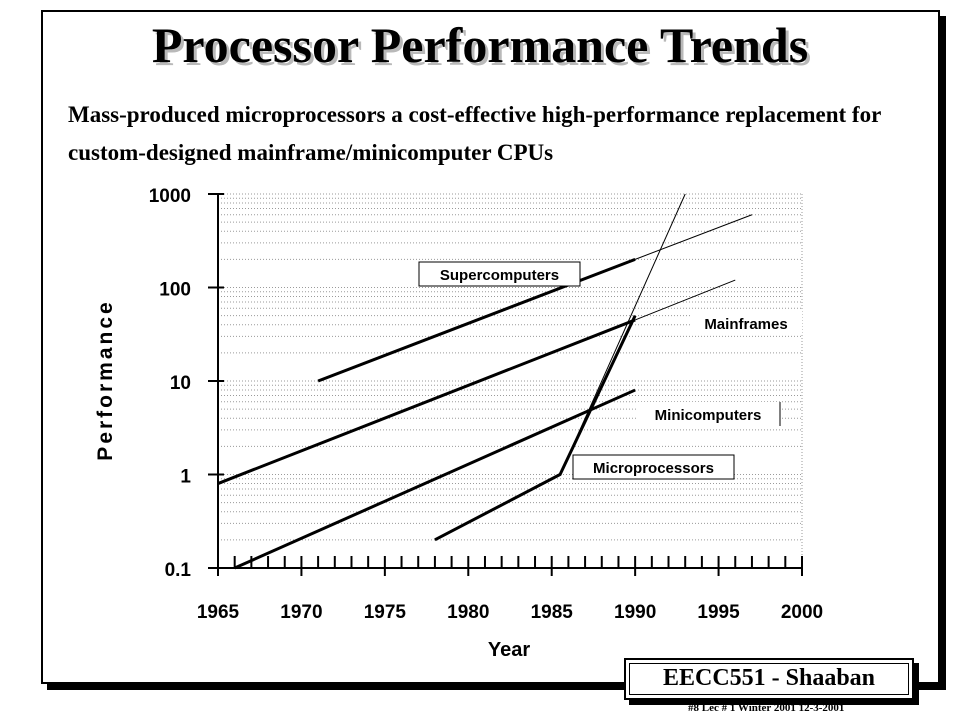 The image size is (960, 720). What do you see at coordinates (685, 300) in the screenshot?
I see `series-mainframes-extrapolation` at bounding box center [685, 300].